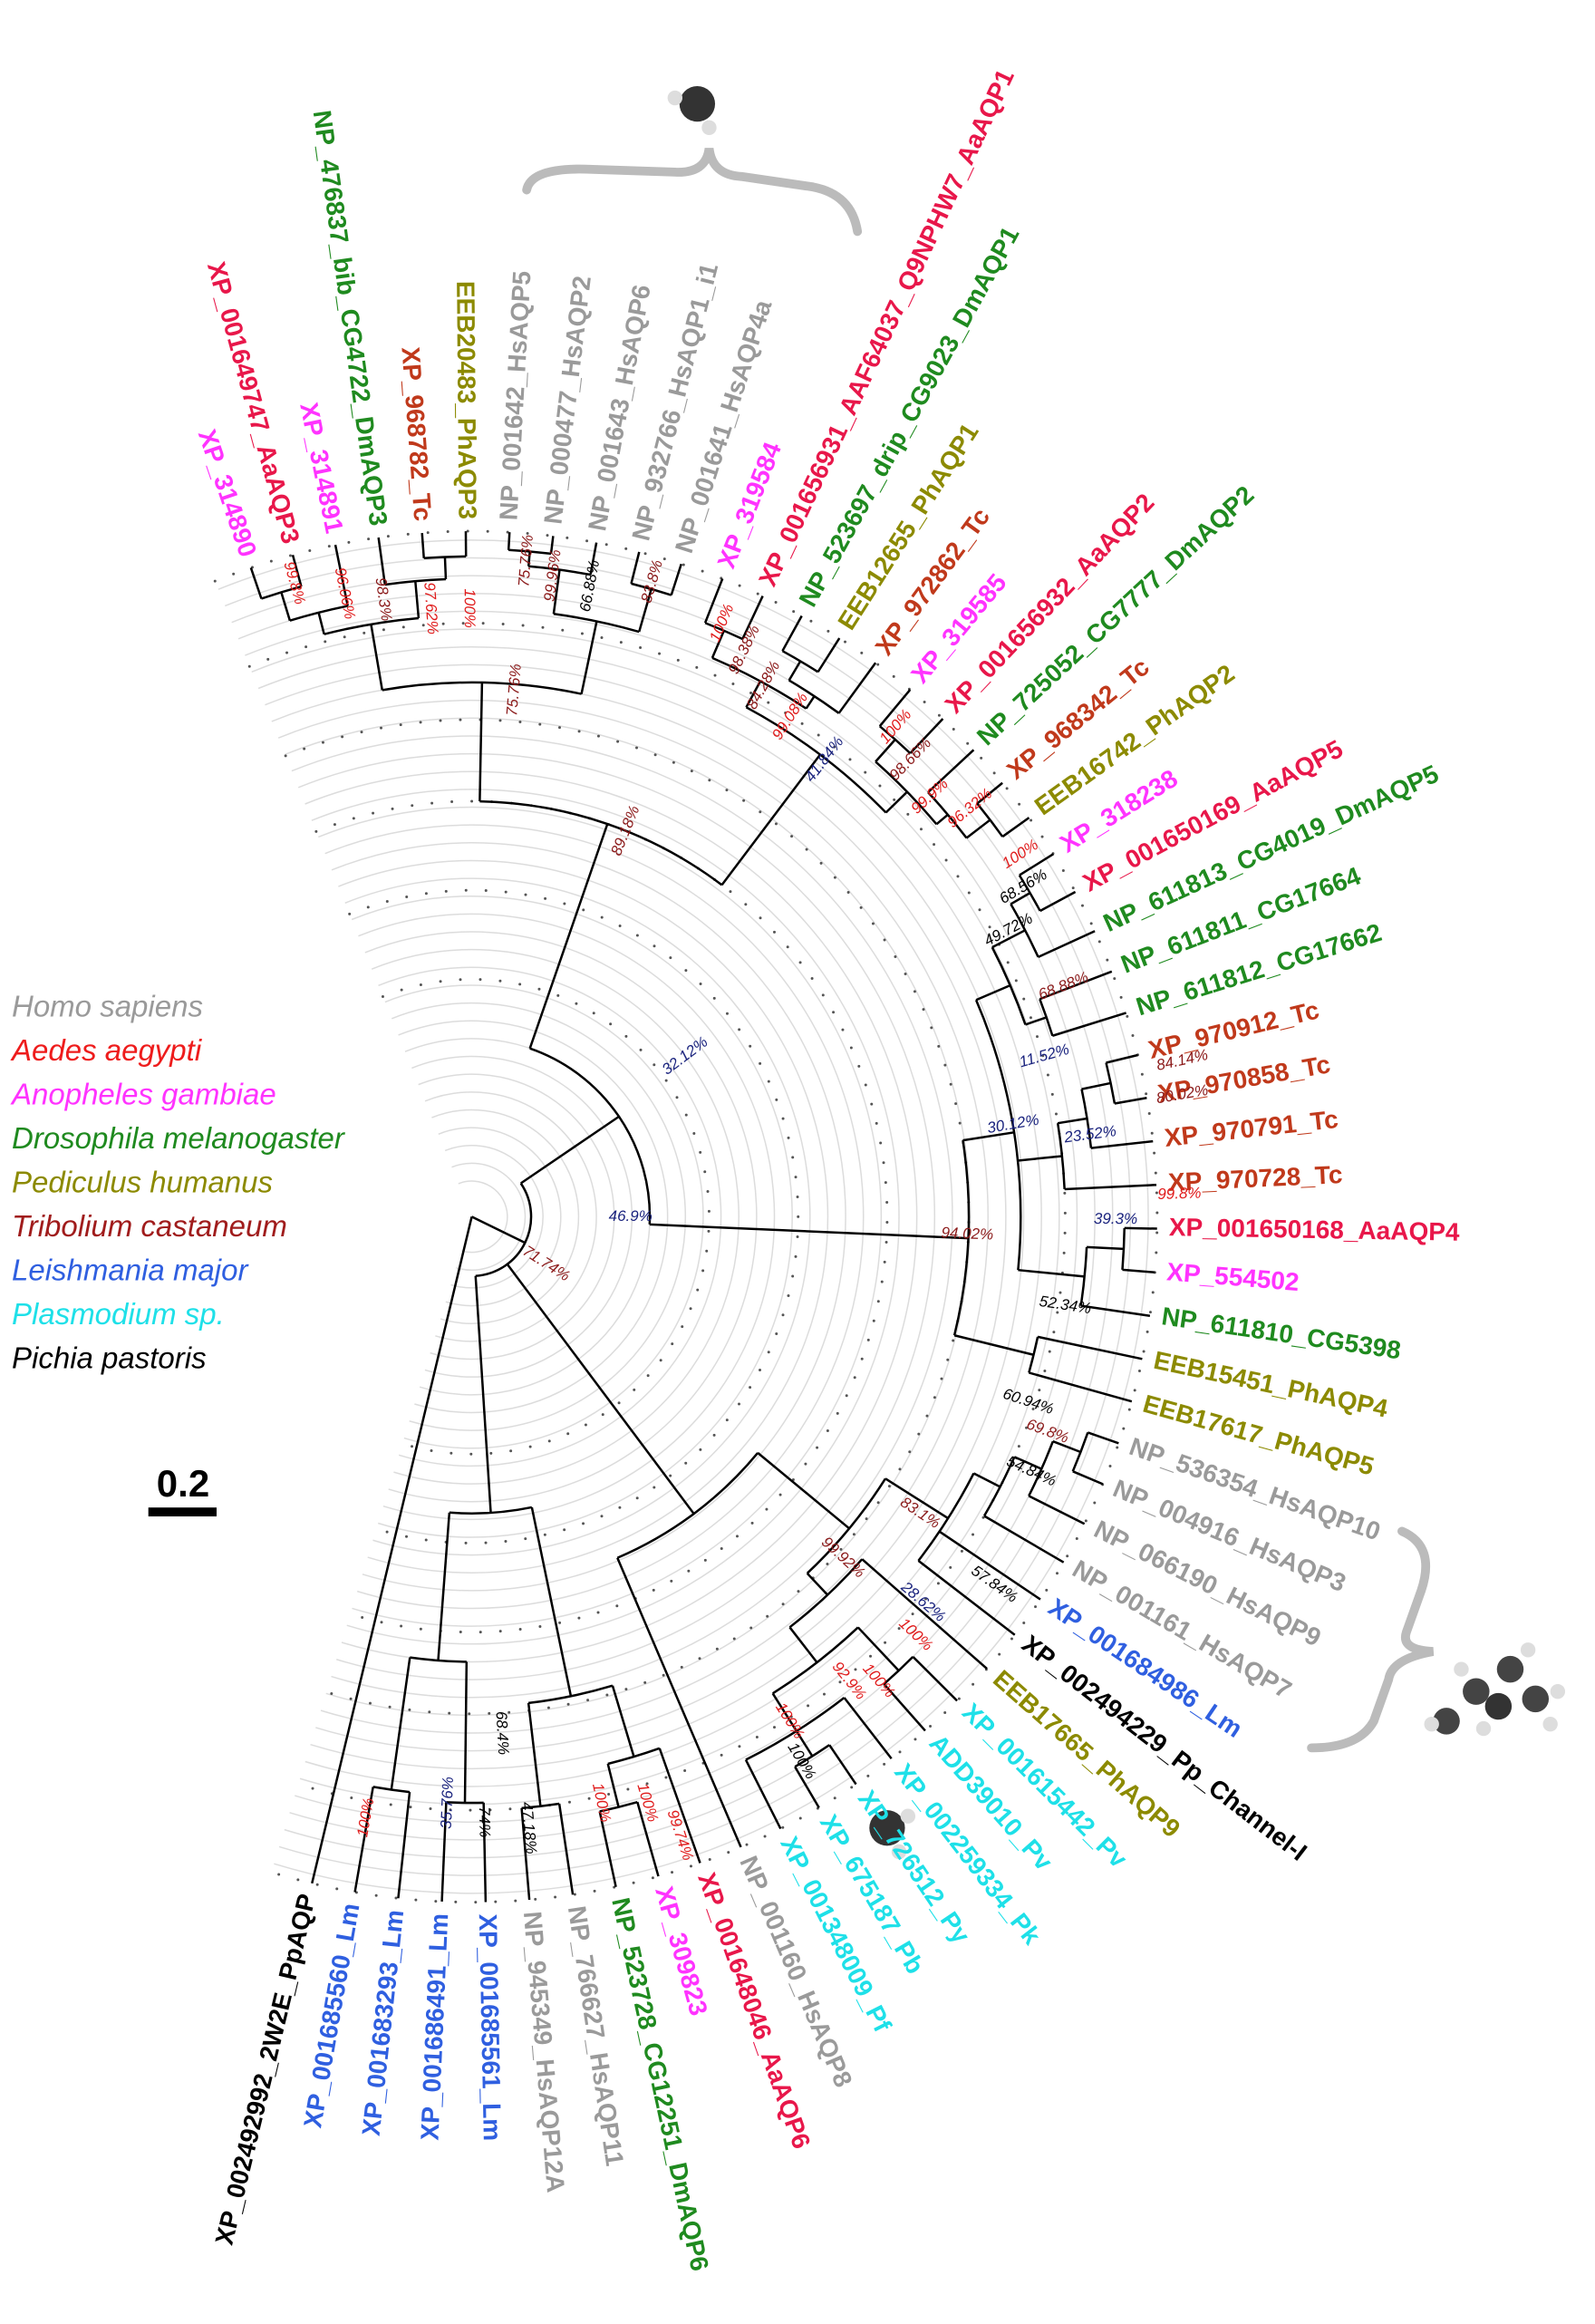 The image size is (1595, 2324). Describe the element at coordinates (142, 1182) in the screenshot. I see `legend-item: Pediculus humanus` at that location.